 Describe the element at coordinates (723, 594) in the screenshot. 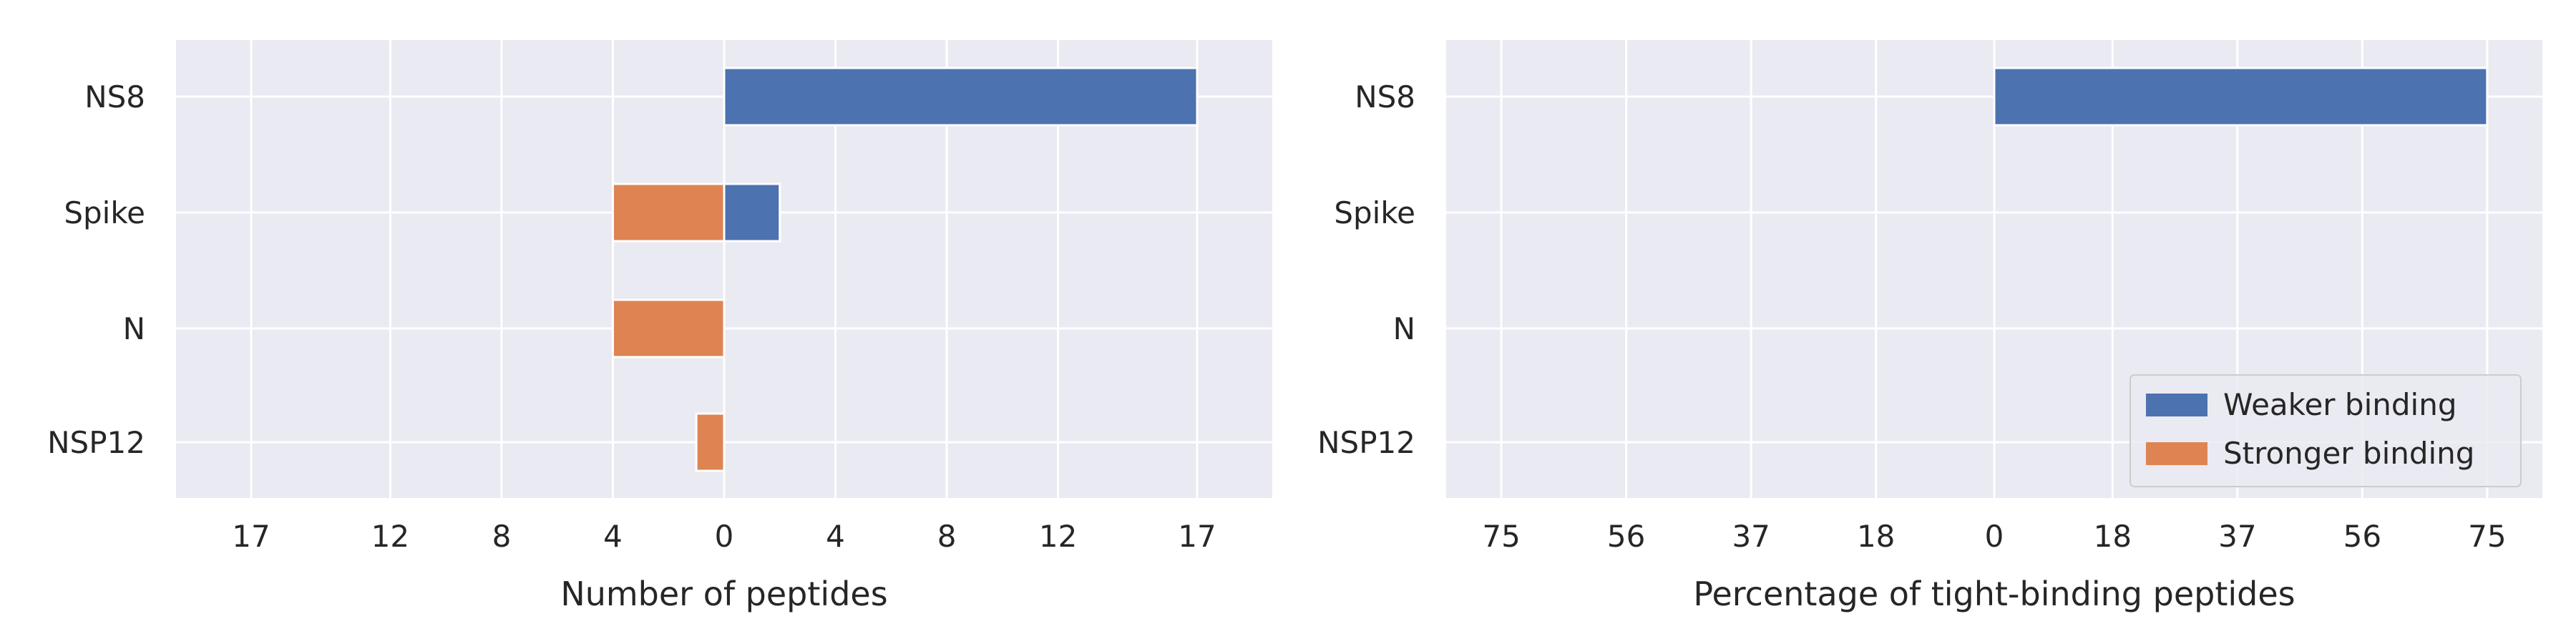

I see `x-axis-label: Number of peptides` at that location.